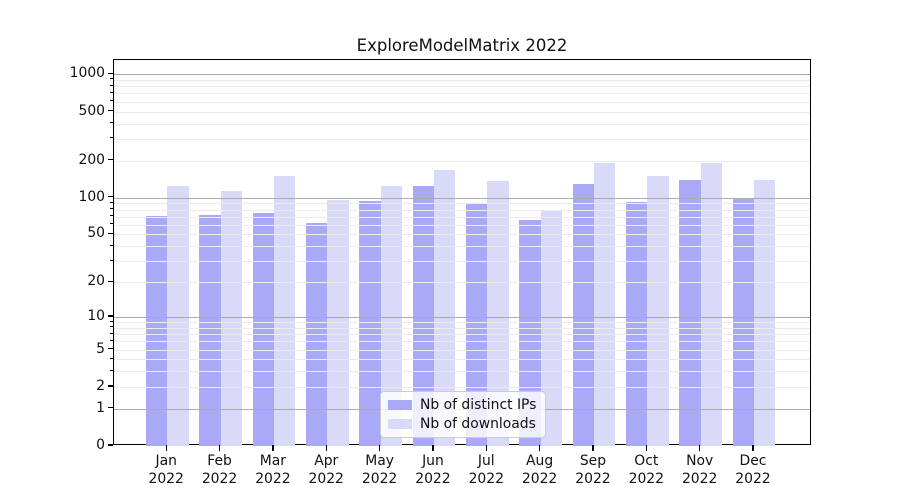  What do you see at coordinates (100, 407) in the screenshot?
I see `y-tick-label: 1` at bounding box center [100, 407].